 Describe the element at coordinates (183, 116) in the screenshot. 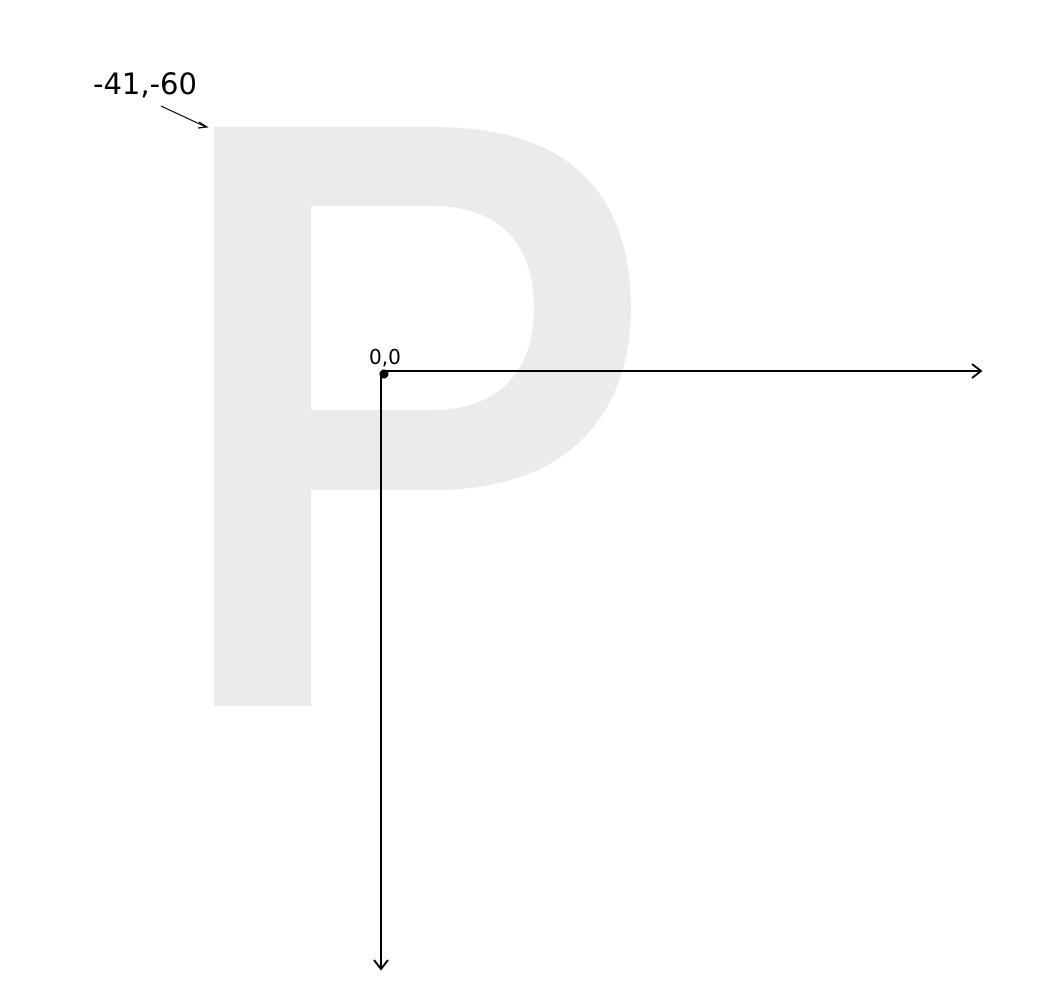

I see `corner-pointer-line` at that location.